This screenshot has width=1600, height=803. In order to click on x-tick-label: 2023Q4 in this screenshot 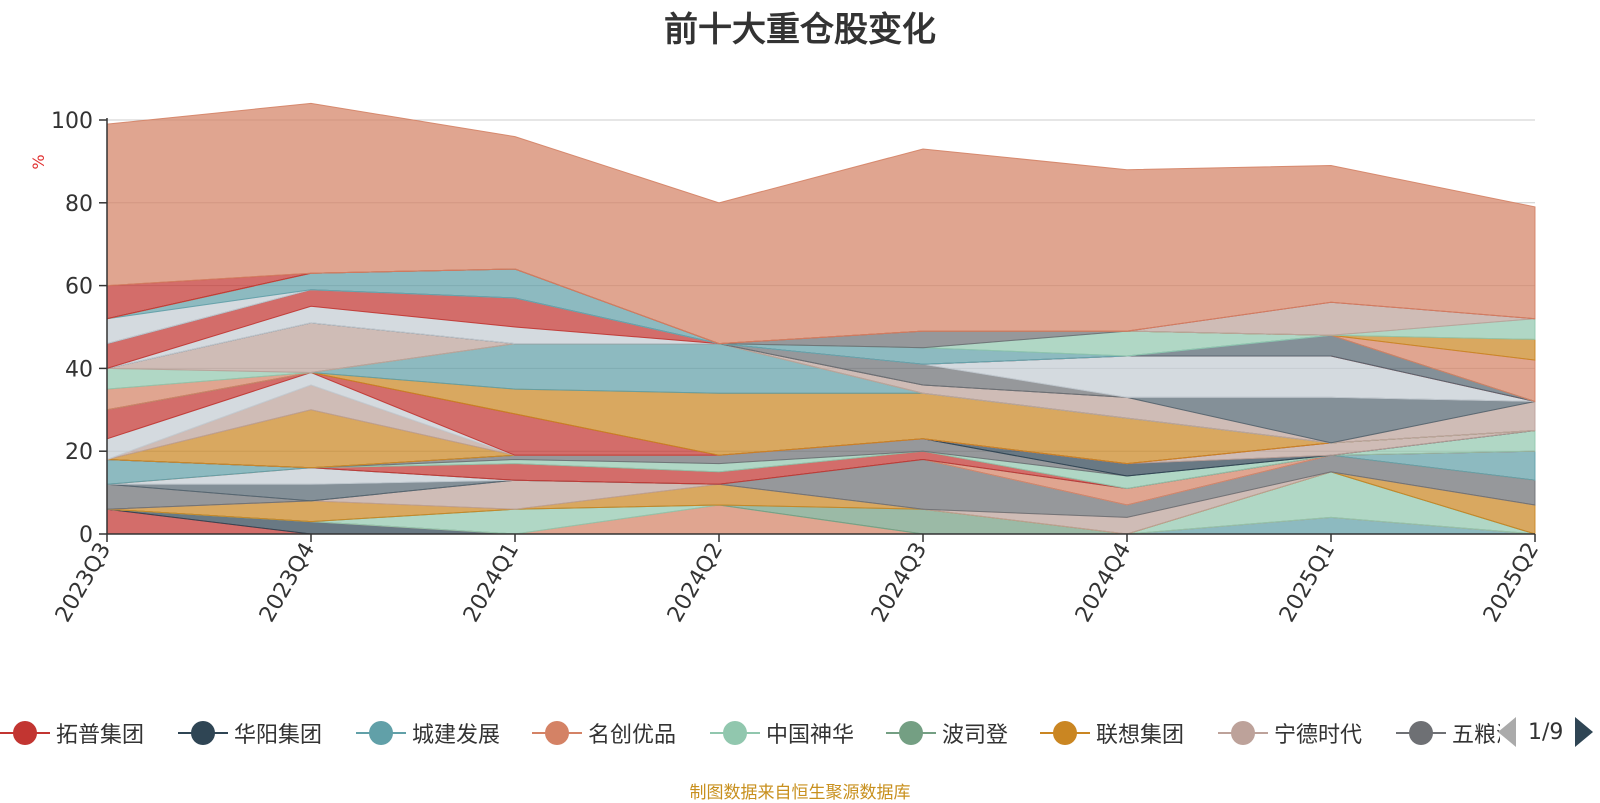, I will do `click(287, 583)`.